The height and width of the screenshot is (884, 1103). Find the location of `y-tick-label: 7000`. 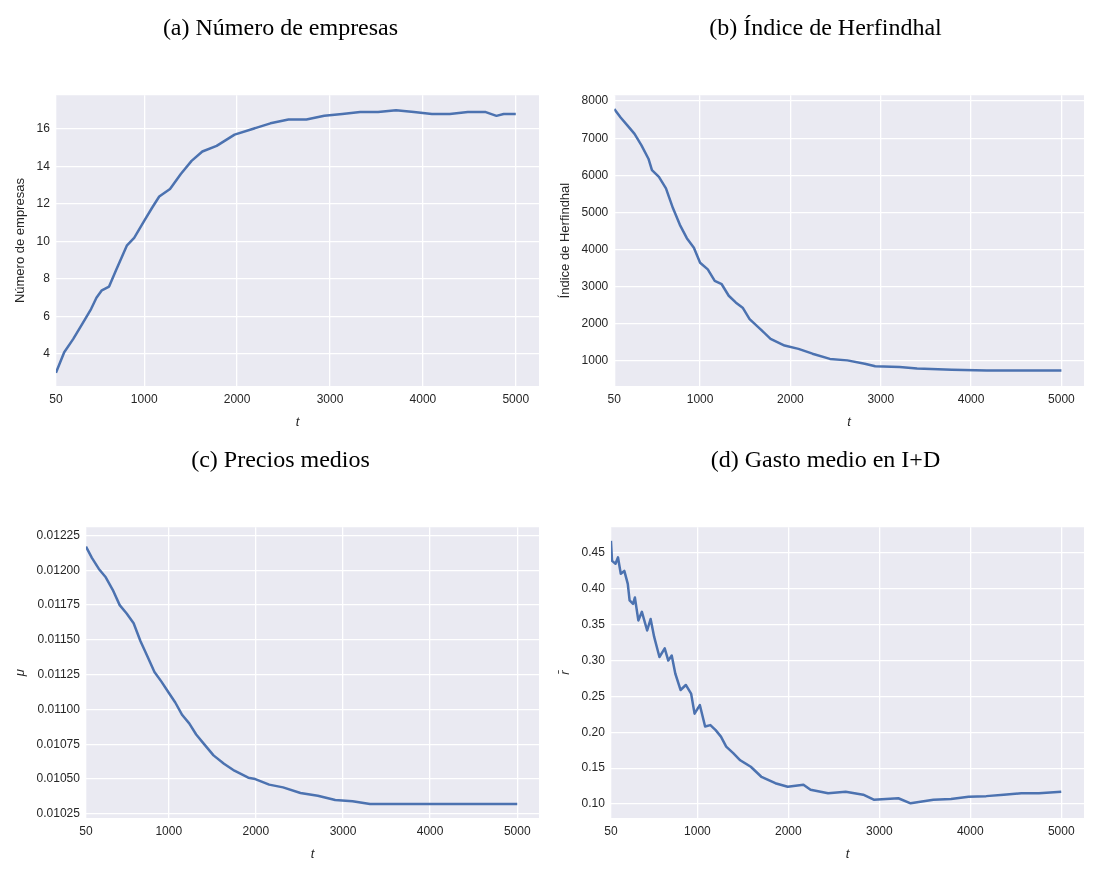

y-tick-label: 7000 is located at coordinates (595, 137).